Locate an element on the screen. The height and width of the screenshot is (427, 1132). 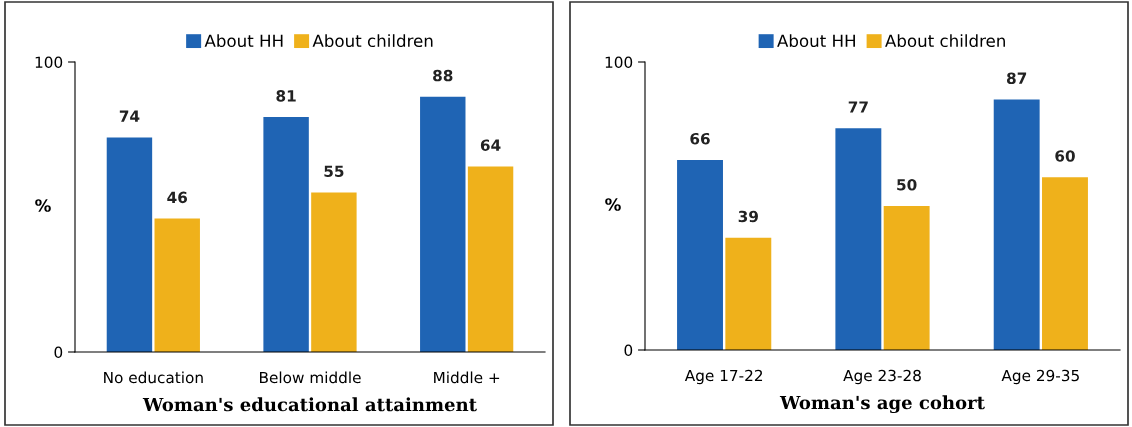
x-tick-label: Age 23-28 is located at coordinates (882, 377).